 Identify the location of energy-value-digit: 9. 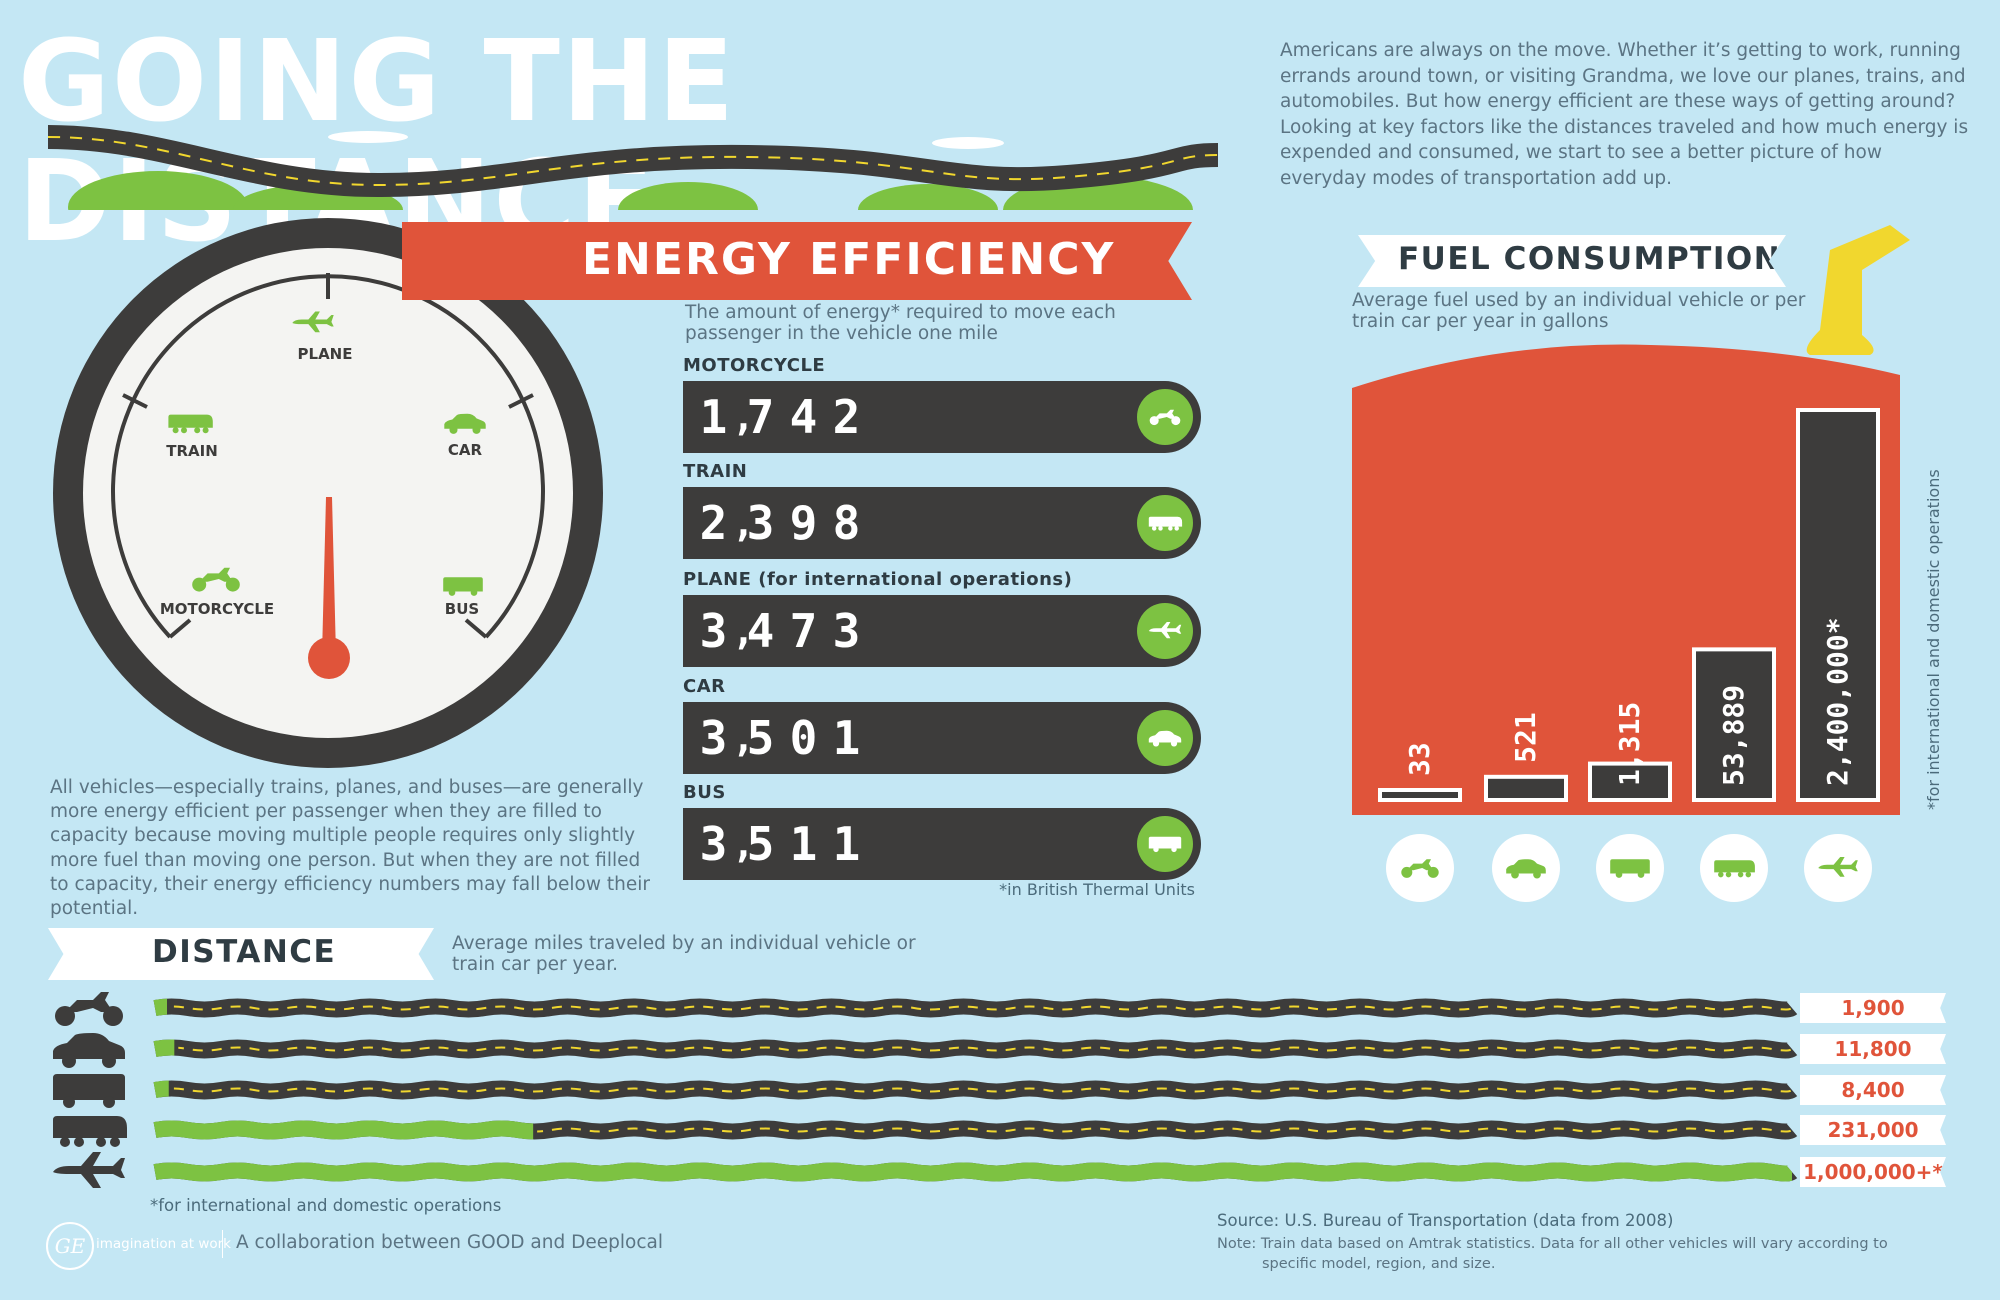
(803, 523).